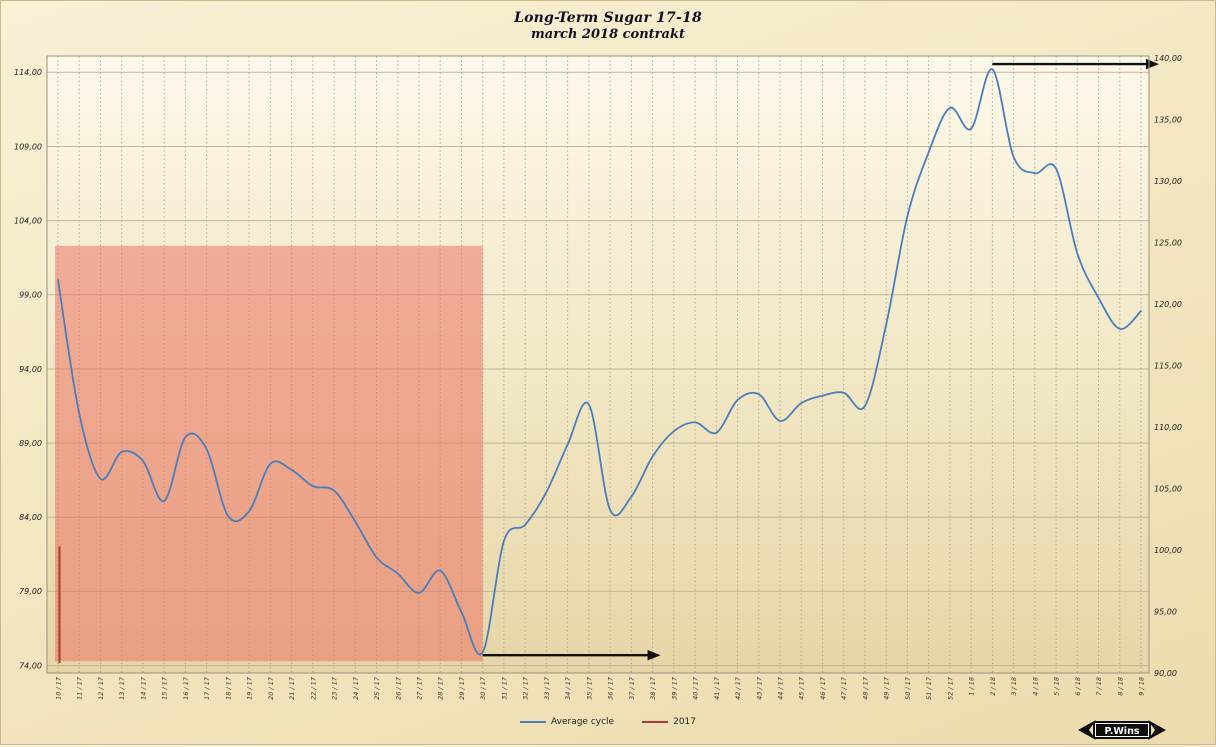  What do you see at coordinates (28, 72) in the screenshot?
I see `left-axis-tick-label: 114,00` at bounding box center [28, 72].